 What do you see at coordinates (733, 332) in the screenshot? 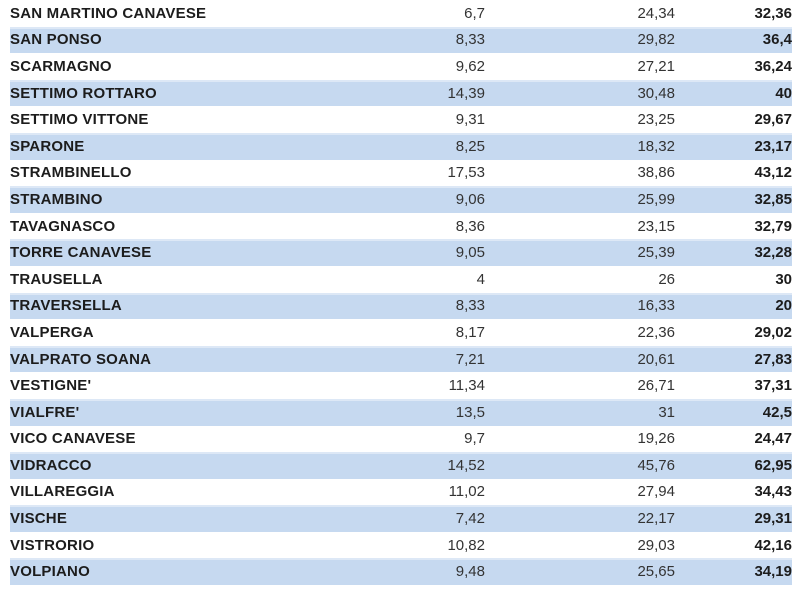
I see `cell-total-value: 29,02` at bounding box center [733, 332].